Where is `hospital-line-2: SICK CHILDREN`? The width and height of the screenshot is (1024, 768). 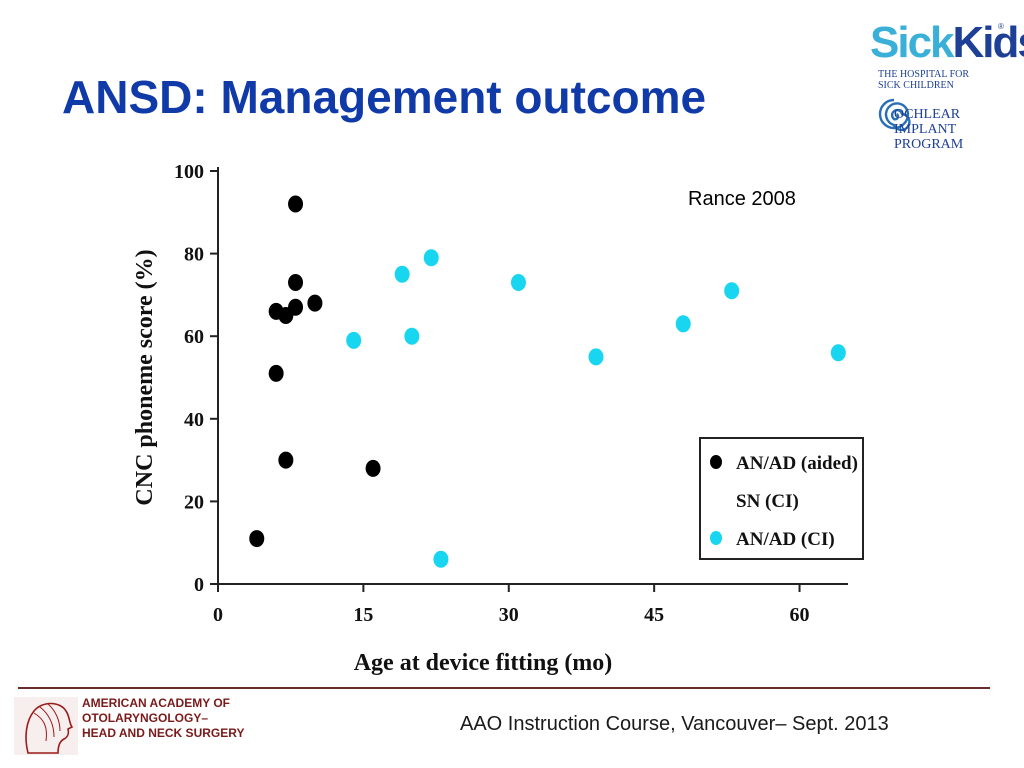 hospital-line-2: SICK CHILDREN is located at coordinates (916, 85).